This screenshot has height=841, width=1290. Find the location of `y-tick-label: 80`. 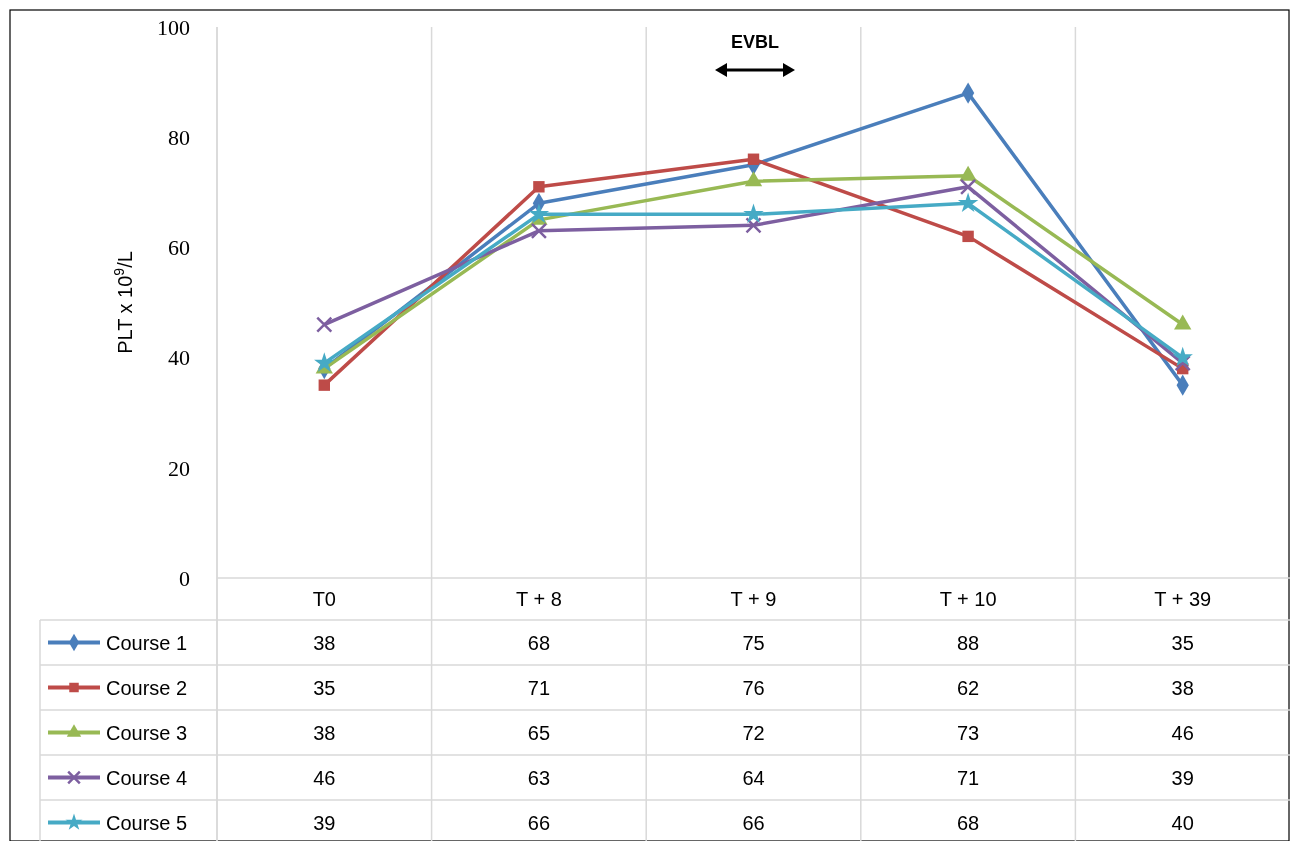

y-tick-label: 80 is located at coordinates (179, 137).